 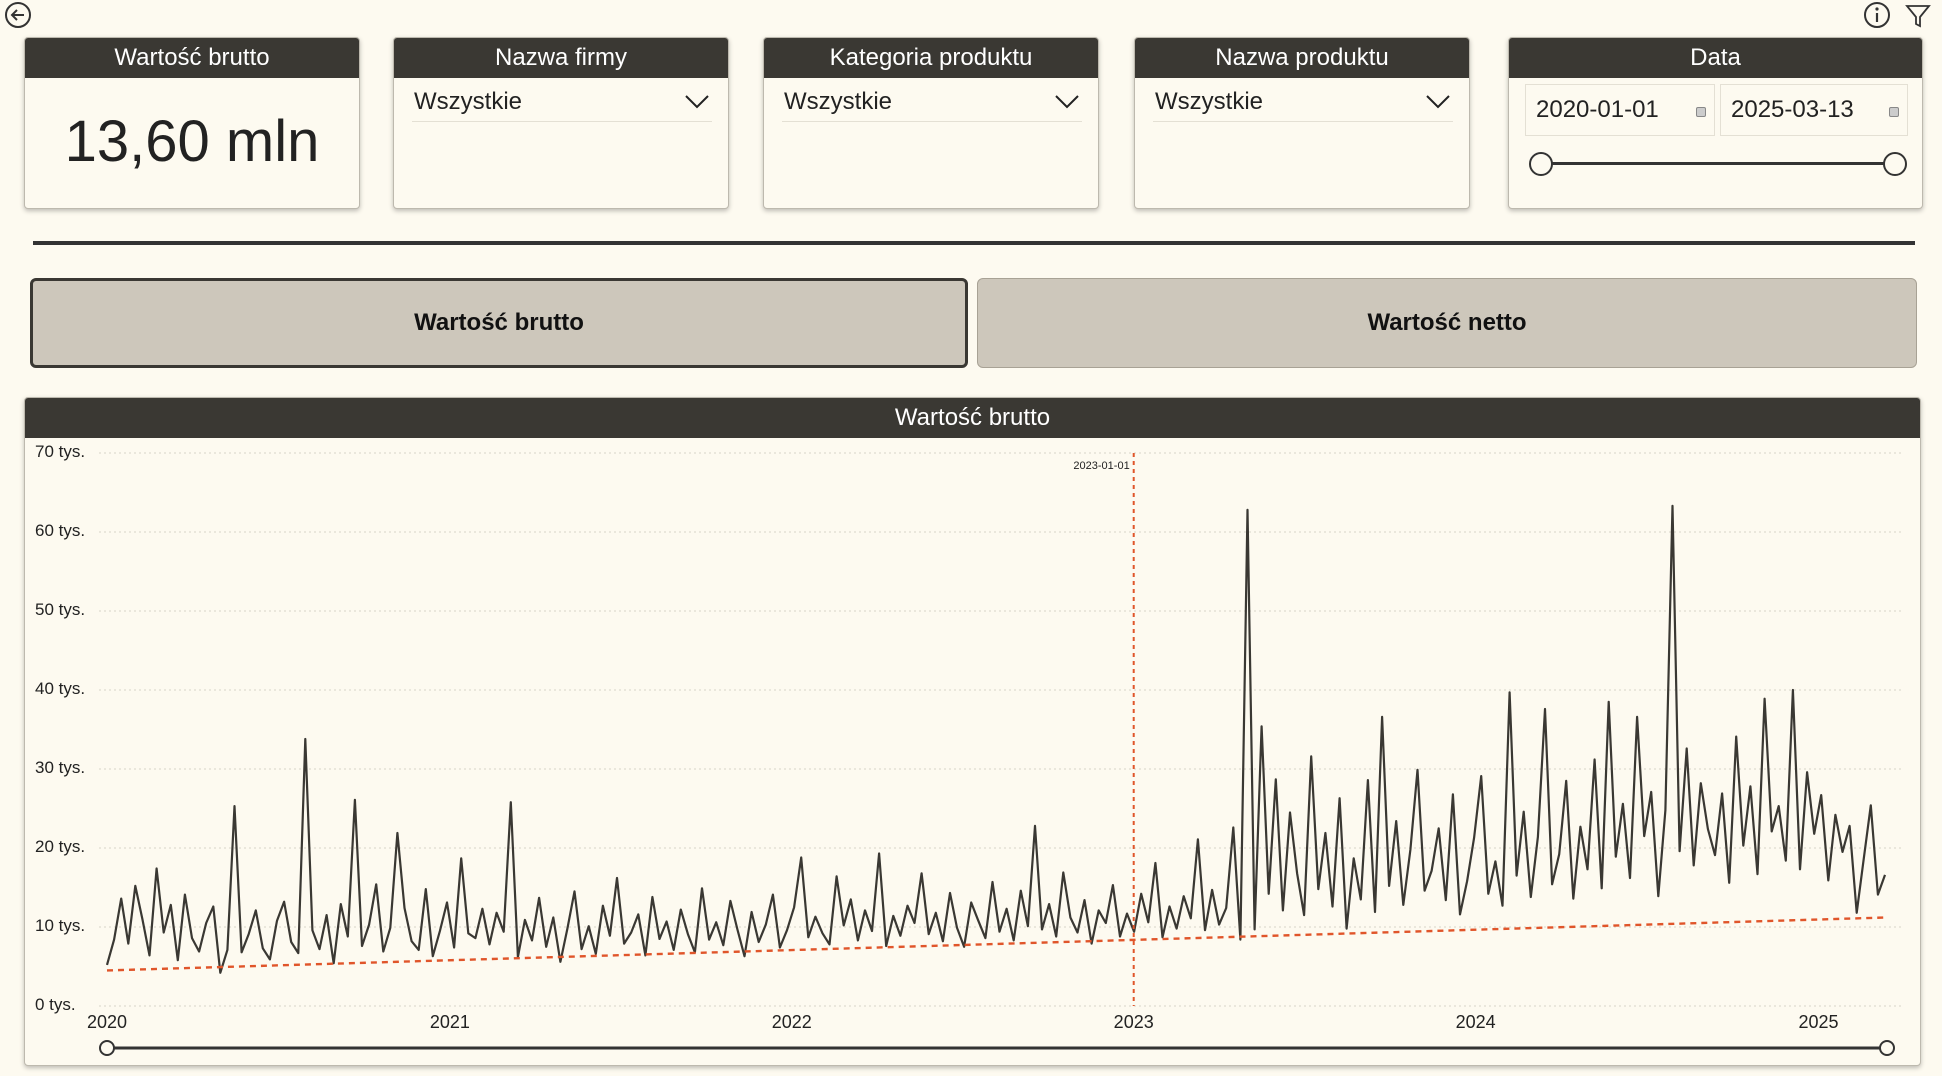 I want to click on x-tick-label: 2022, so click(x=791, y=1022).